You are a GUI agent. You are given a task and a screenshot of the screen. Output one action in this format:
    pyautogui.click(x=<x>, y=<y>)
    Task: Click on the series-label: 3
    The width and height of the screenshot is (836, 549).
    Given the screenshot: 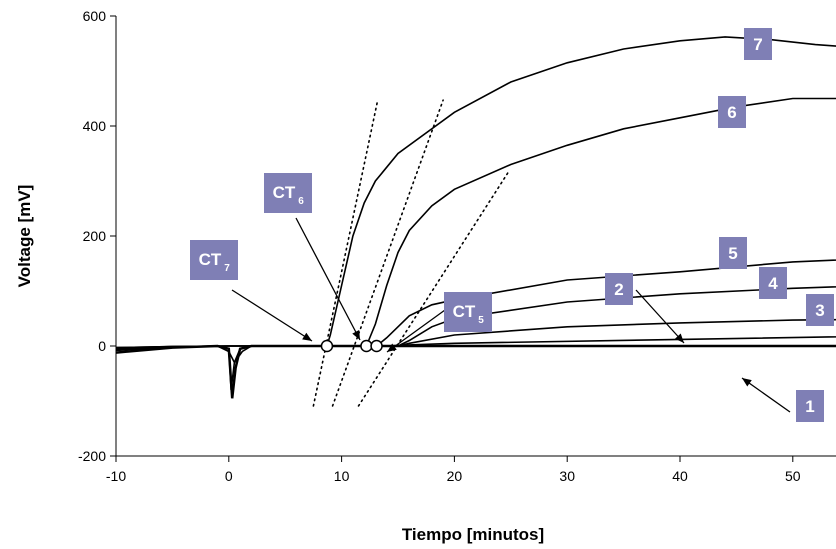 What is the action you would take?
    pyautogui.click(x=819, y=310)
    